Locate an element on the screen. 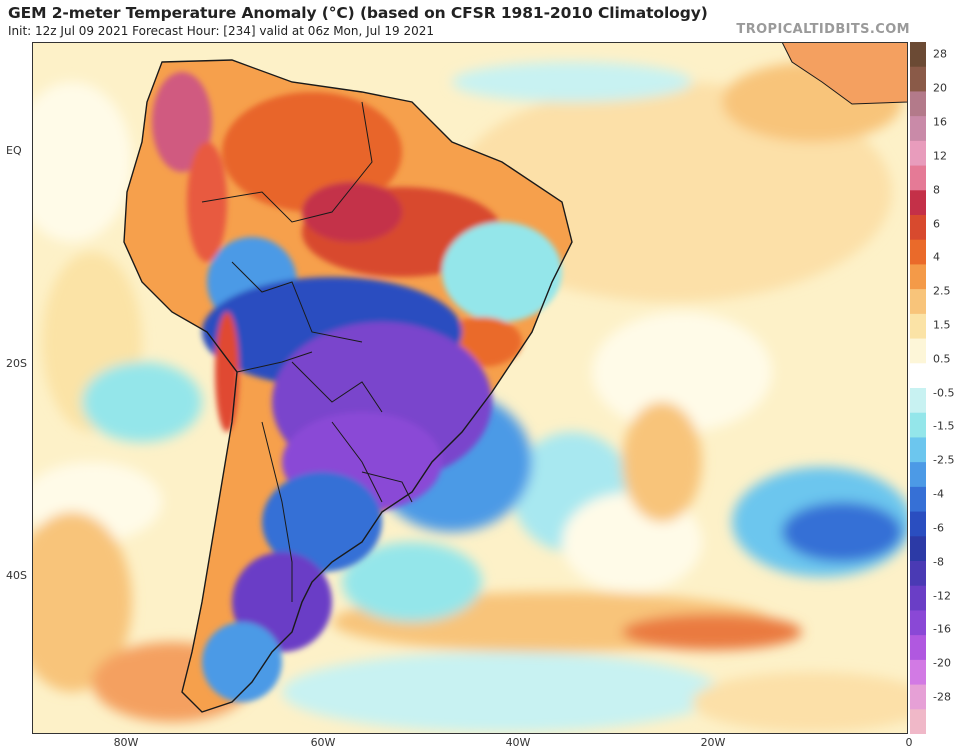 The width and height of the screenshot is (960, 750). colorbar-label: -20 is located at coordinates (942, 663).